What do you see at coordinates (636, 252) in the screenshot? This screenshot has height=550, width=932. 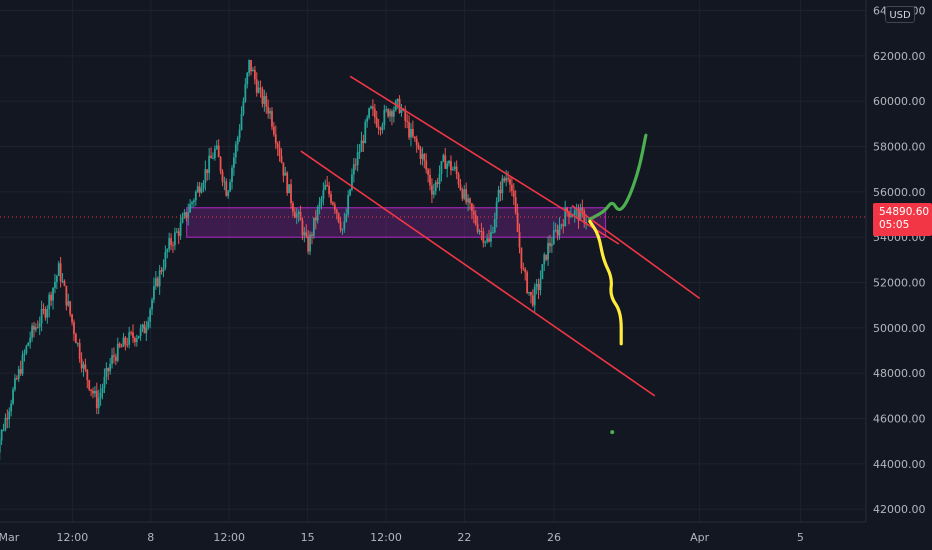 I see `trendline` at bounding box center [636, 252].